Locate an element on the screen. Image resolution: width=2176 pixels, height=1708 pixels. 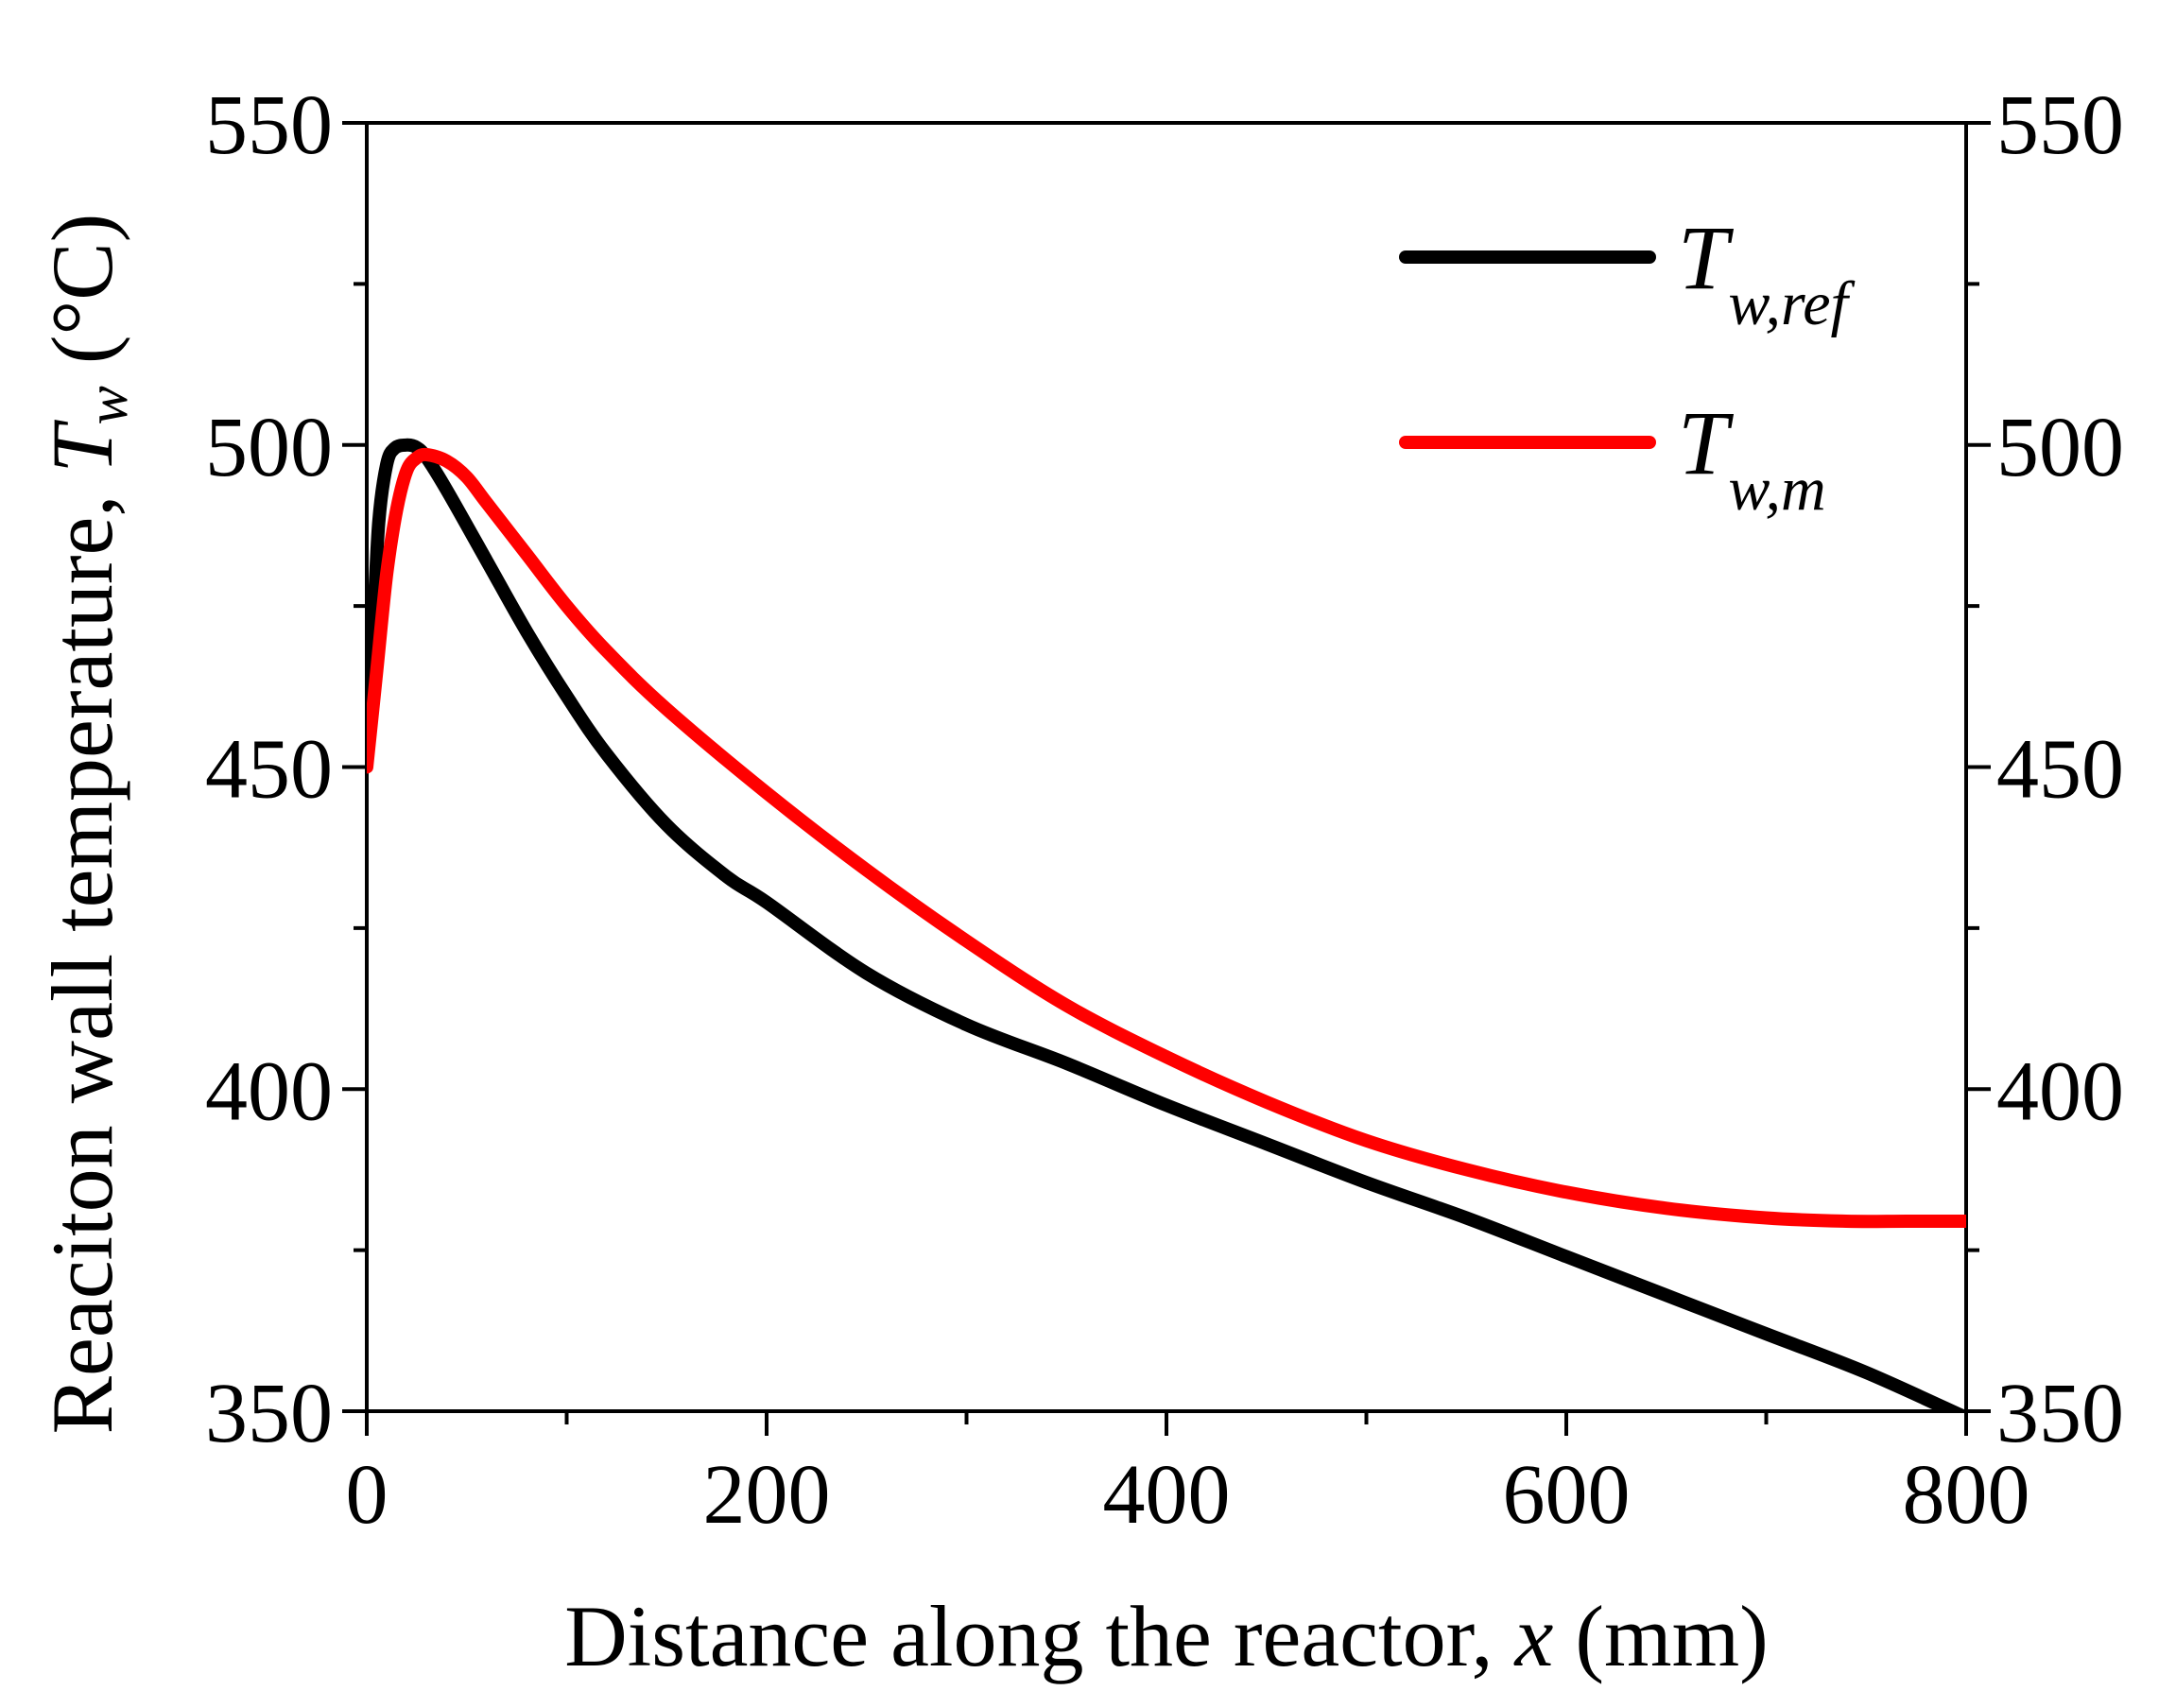
x-axis-title-unit: (mm) is located at coordinates (1660, 1636).